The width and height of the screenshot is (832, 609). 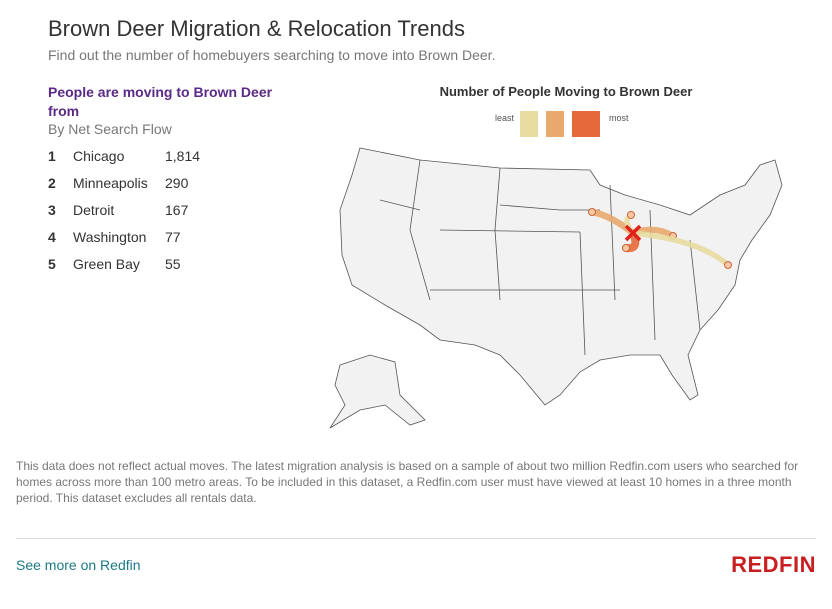 I want to click on count: 290, so click(x=177, y=183).